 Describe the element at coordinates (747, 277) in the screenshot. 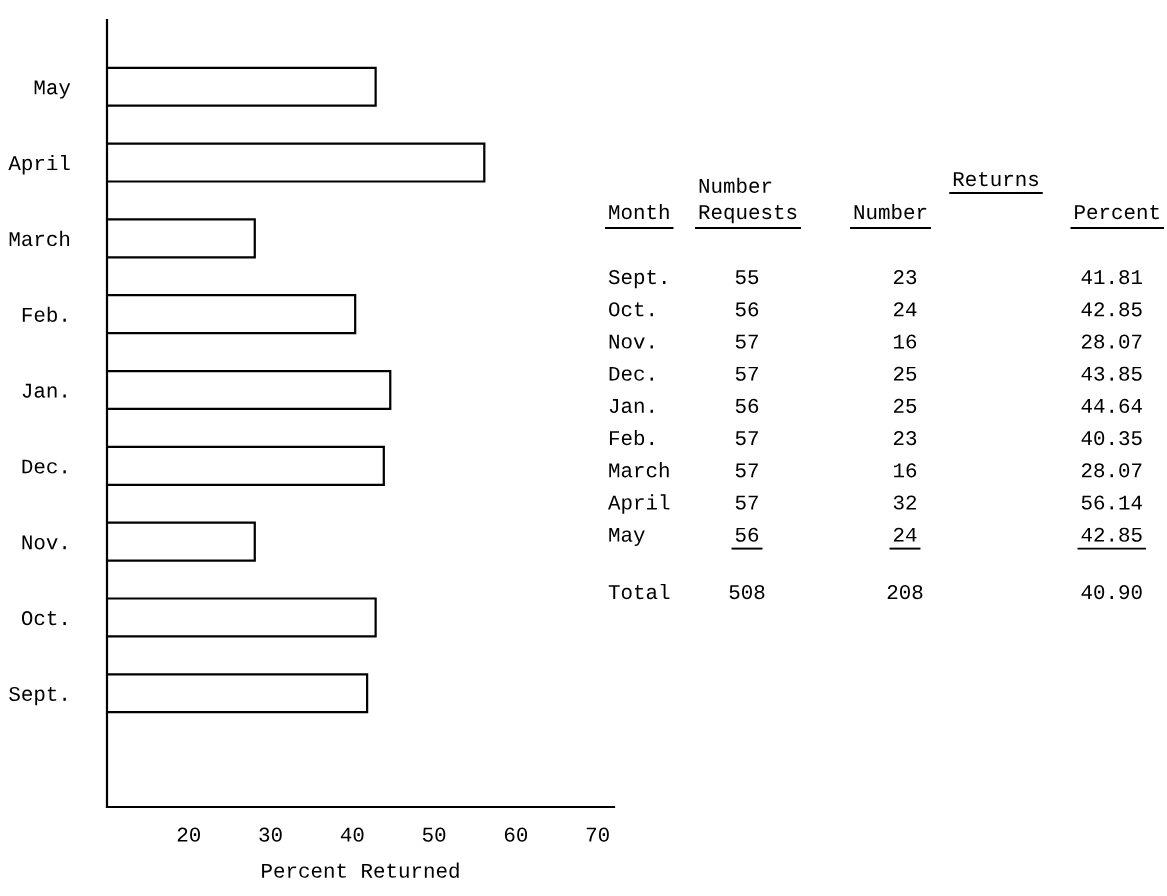

I see `data-label: 55` at that location.